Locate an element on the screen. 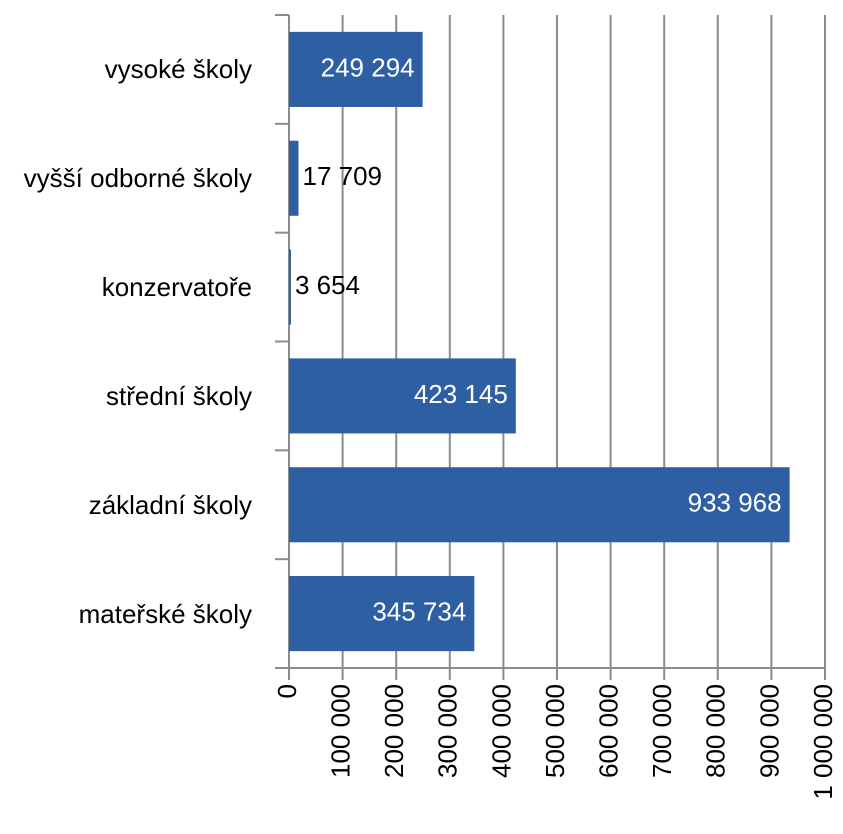 The image size is (843, 834). category-label-box: střední školy is located at coordinates (126, 396).